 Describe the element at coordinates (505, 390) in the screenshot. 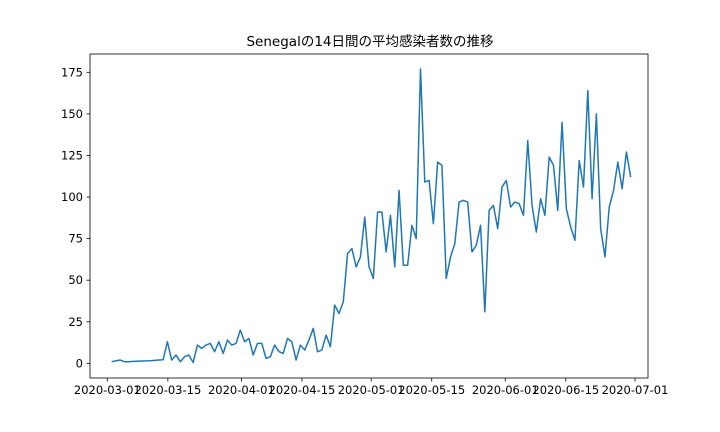

I see `x-tick-label: 2020-06-01` at that location.